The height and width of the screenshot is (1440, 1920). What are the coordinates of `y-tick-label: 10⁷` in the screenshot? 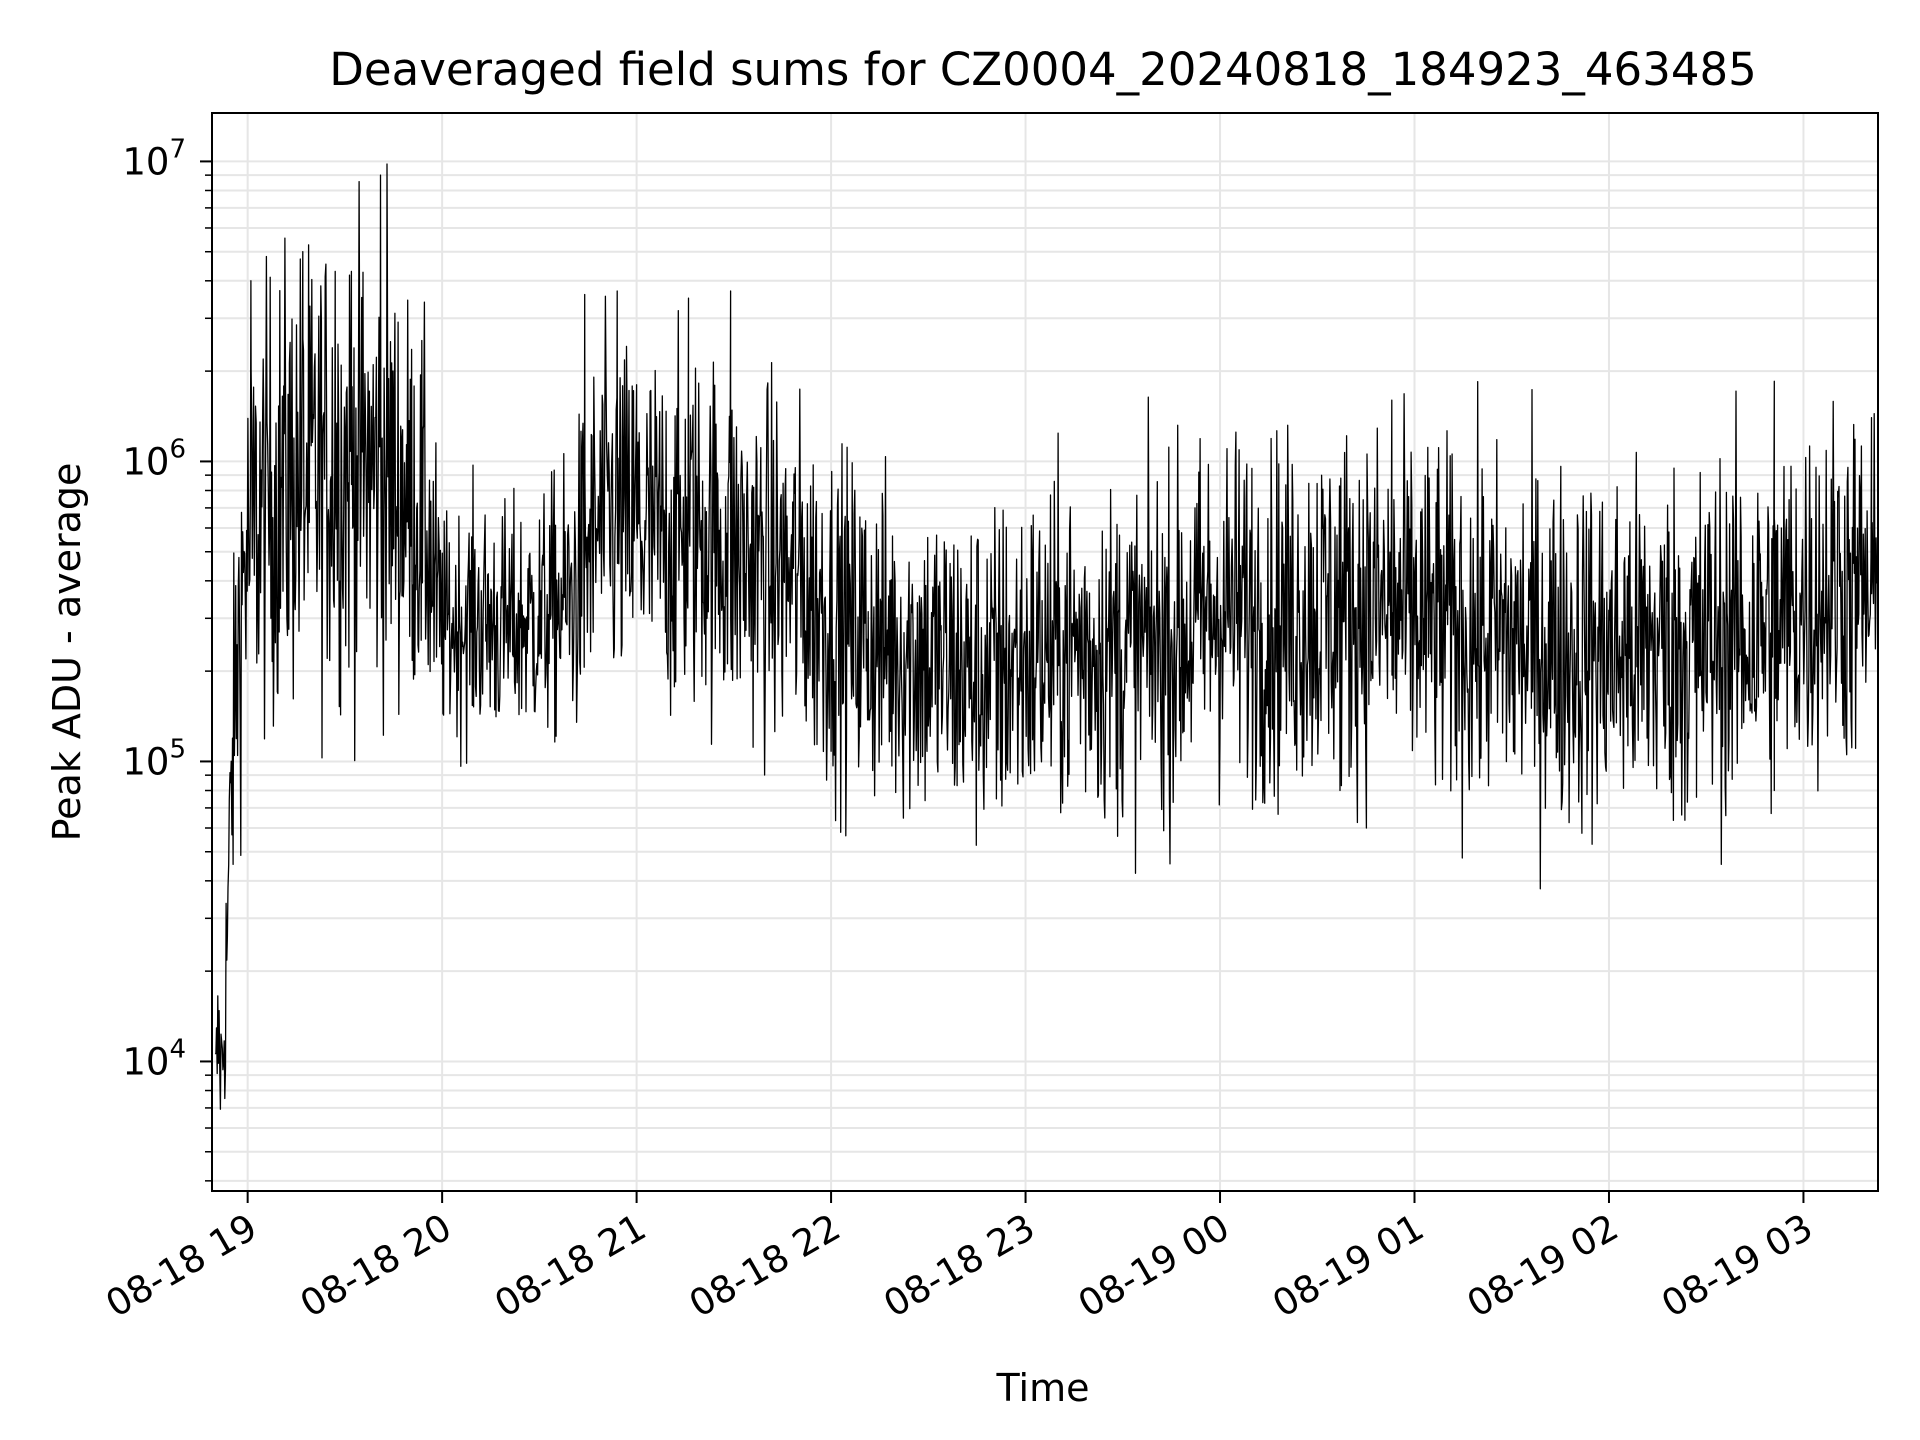 It's located at (154, 158).